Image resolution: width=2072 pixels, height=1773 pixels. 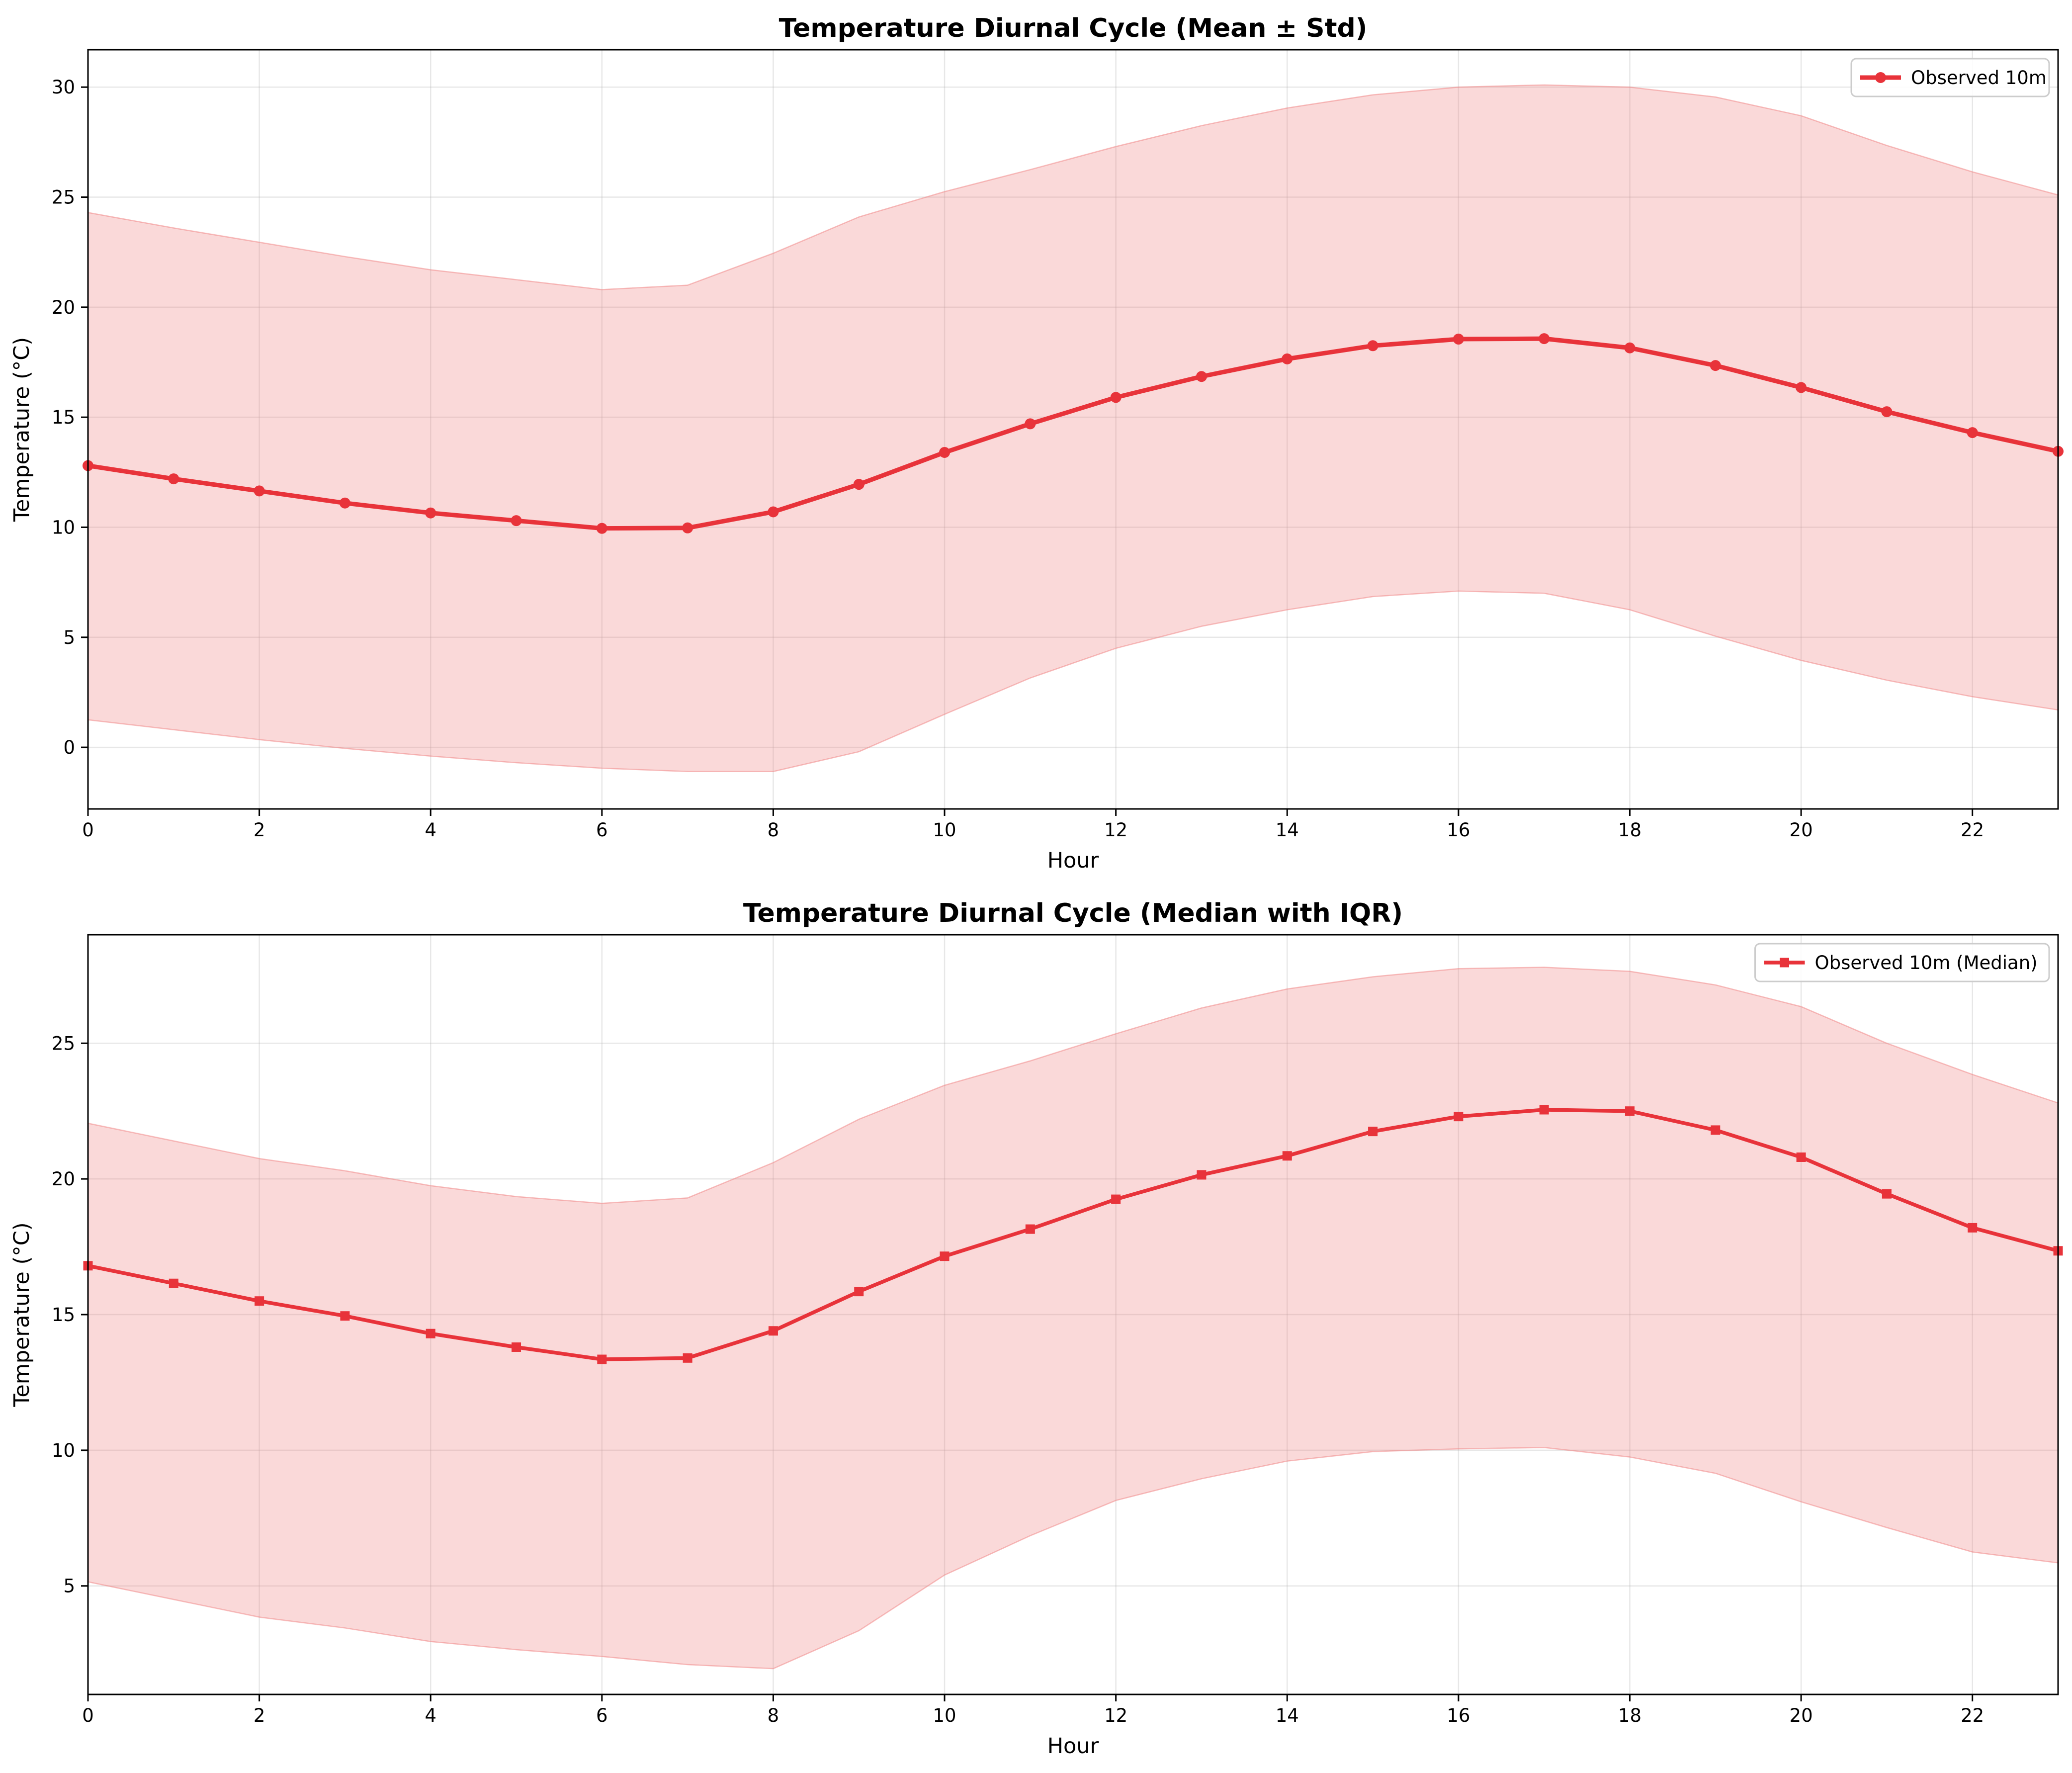 What do you see at coordinates (69, 1586) in the screenshot?
I see `y-tick-label: 5` at bounding box center [69, 1586].